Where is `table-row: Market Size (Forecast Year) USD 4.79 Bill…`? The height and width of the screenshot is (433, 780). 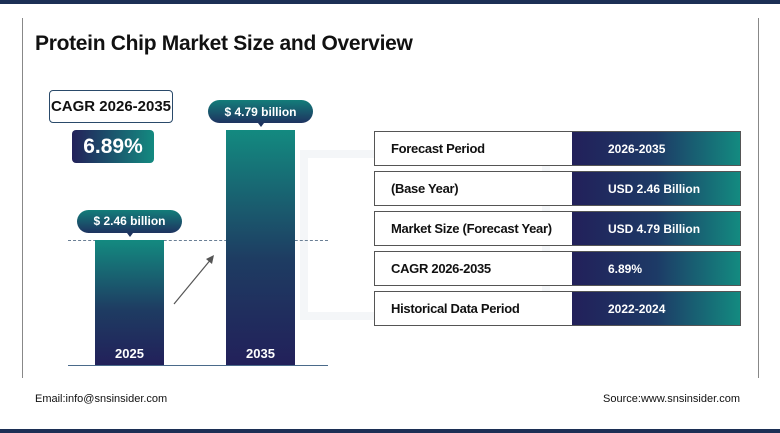 table-row: Market Size (Forecast Year) USD 4.79 Bill… is located at coordinates (557, 228).